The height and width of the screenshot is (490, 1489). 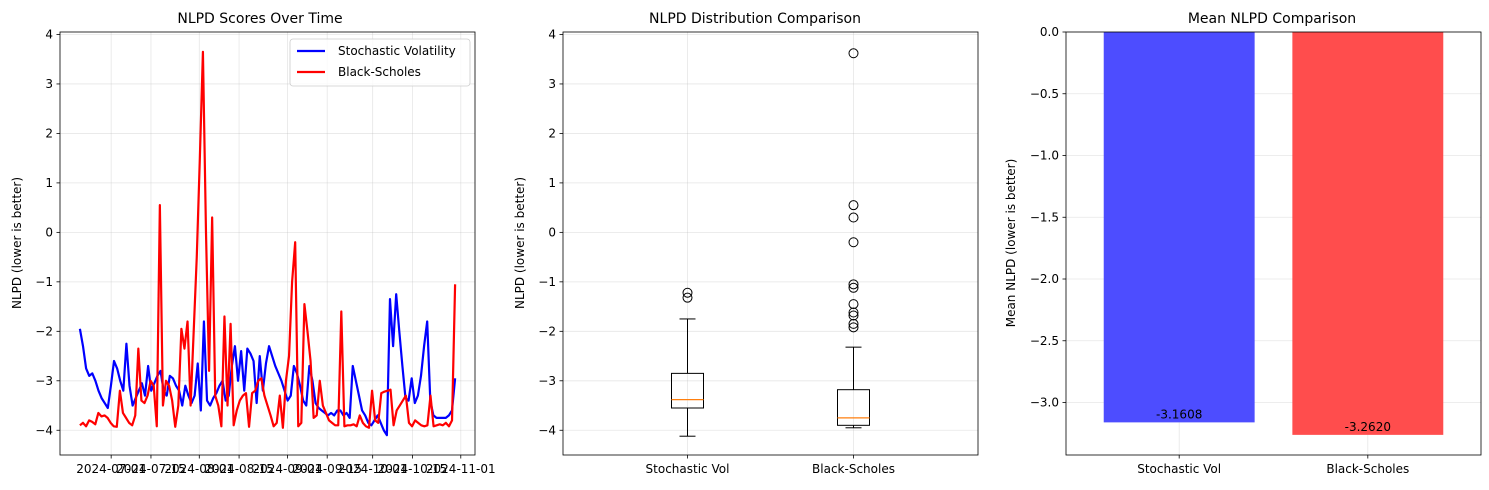 What do you see at coordinates (373, 469) in the screenshot?
I see `x-tick-label: 2024-10-01` at bounding box center [373, 469].